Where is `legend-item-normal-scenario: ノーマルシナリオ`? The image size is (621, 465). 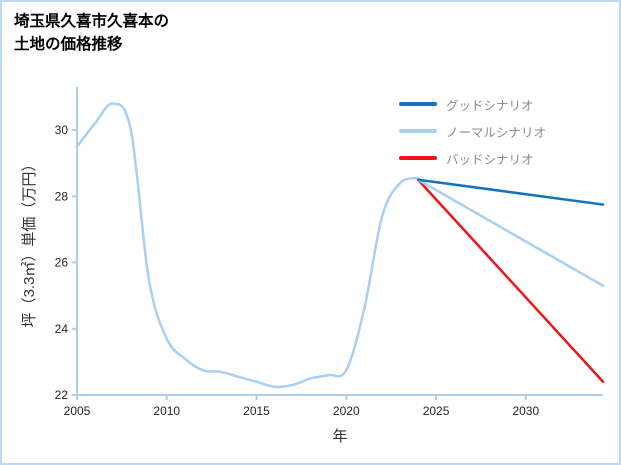 legend-item-normal-scenario: ノーマルシナリオ is located at coordinates (472, 131).